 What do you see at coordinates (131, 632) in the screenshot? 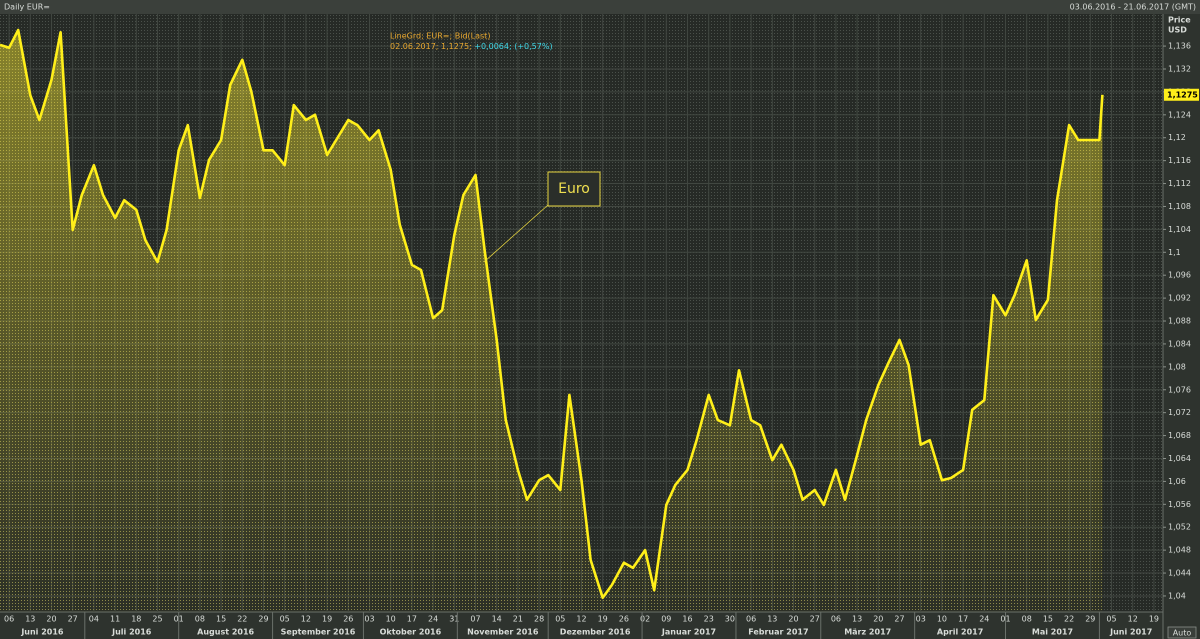
I see `month-label: Juli 2016` at bounding box center [131, 632].